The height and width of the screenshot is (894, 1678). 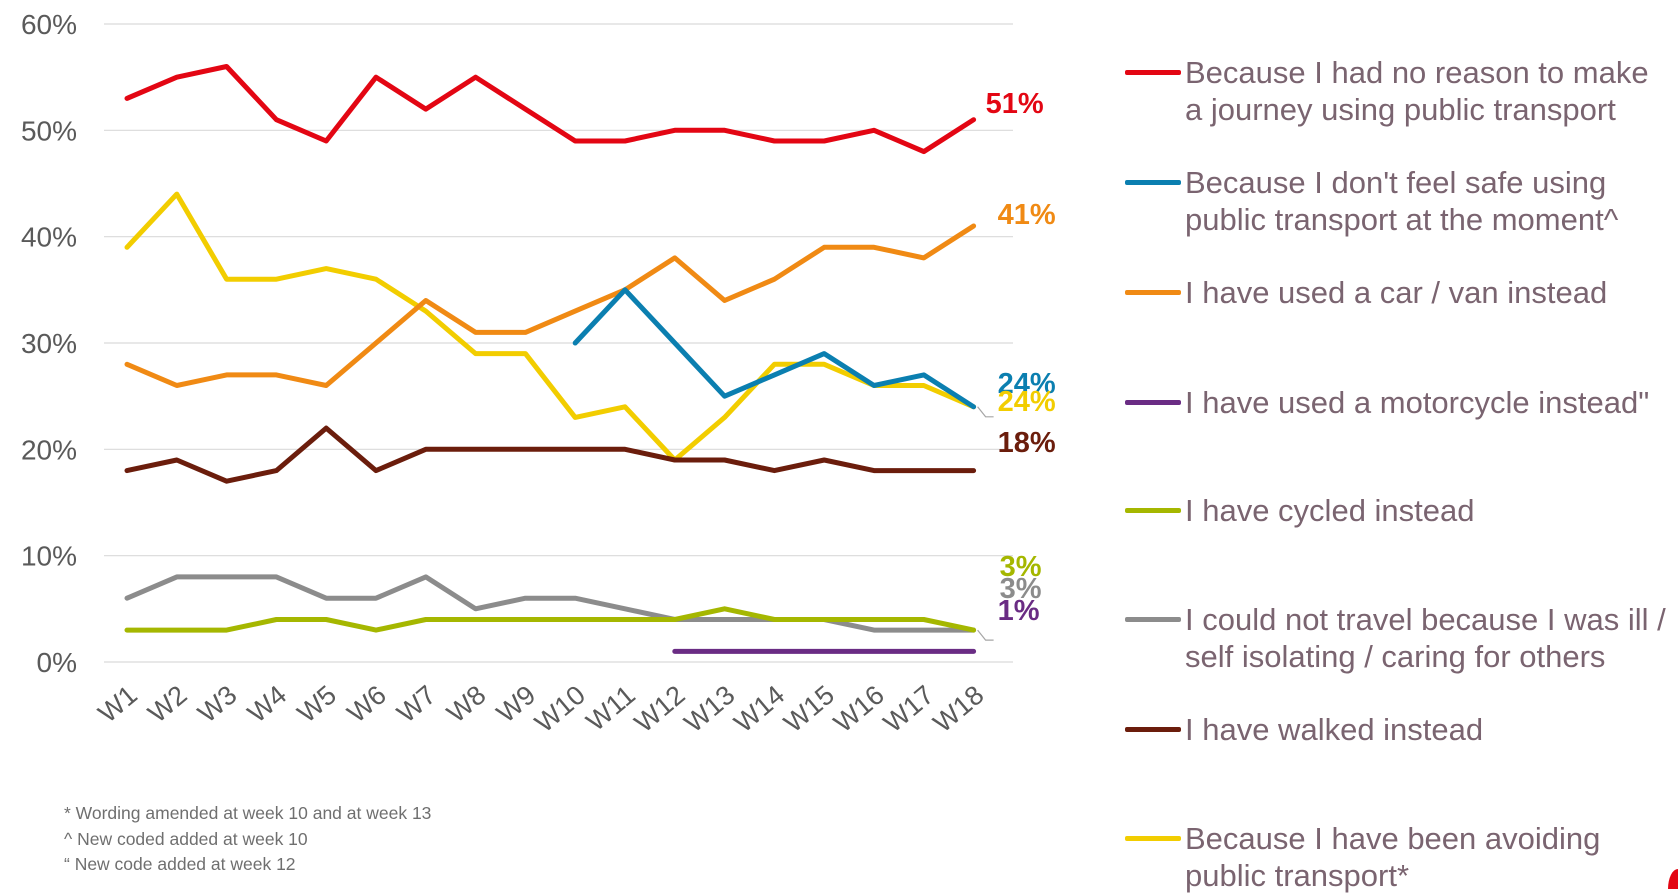 I want to click on y-tick-label: 0%, so click(x=57, y=662).